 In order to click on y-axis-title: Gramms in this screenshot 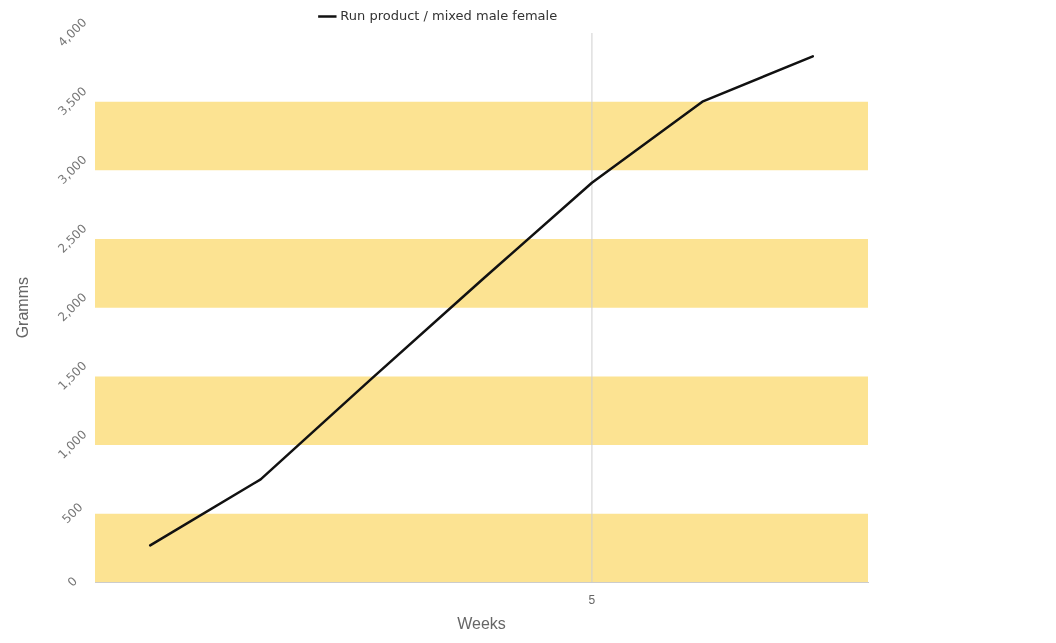, I will do `click(23, 308)`.